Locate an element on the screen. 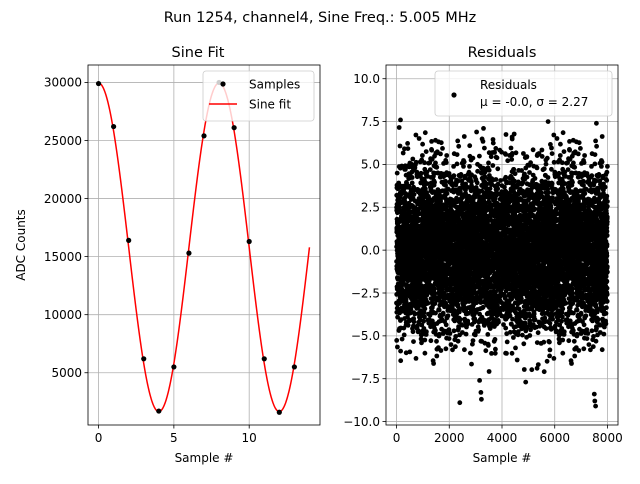  y-tick-label: 5.0 is located at coordinates (370, 165).